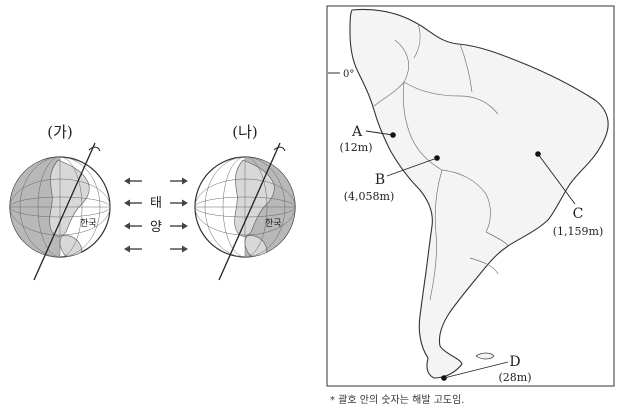 This screenshot has height=412, width=618. I want to click on sun-arrows-right, so click(179, 215).